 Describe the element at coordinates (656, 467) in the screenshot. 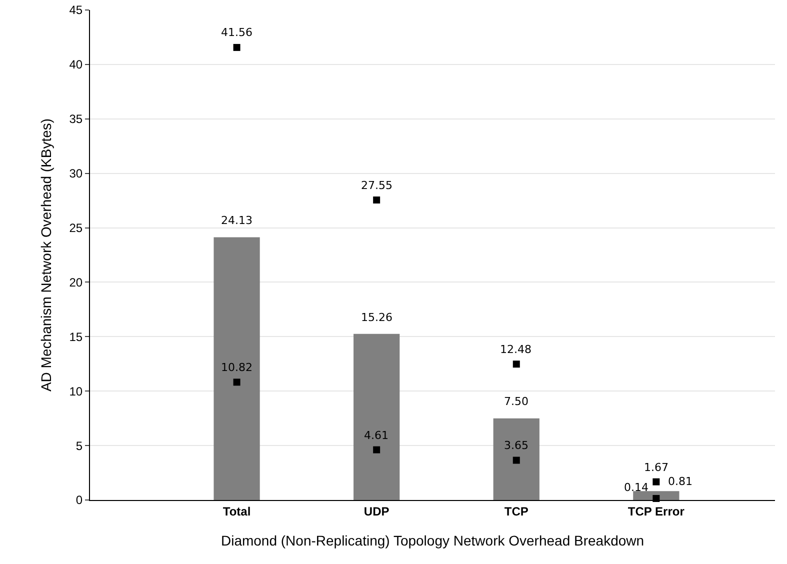

I see `data-label: 1.67` at that location.